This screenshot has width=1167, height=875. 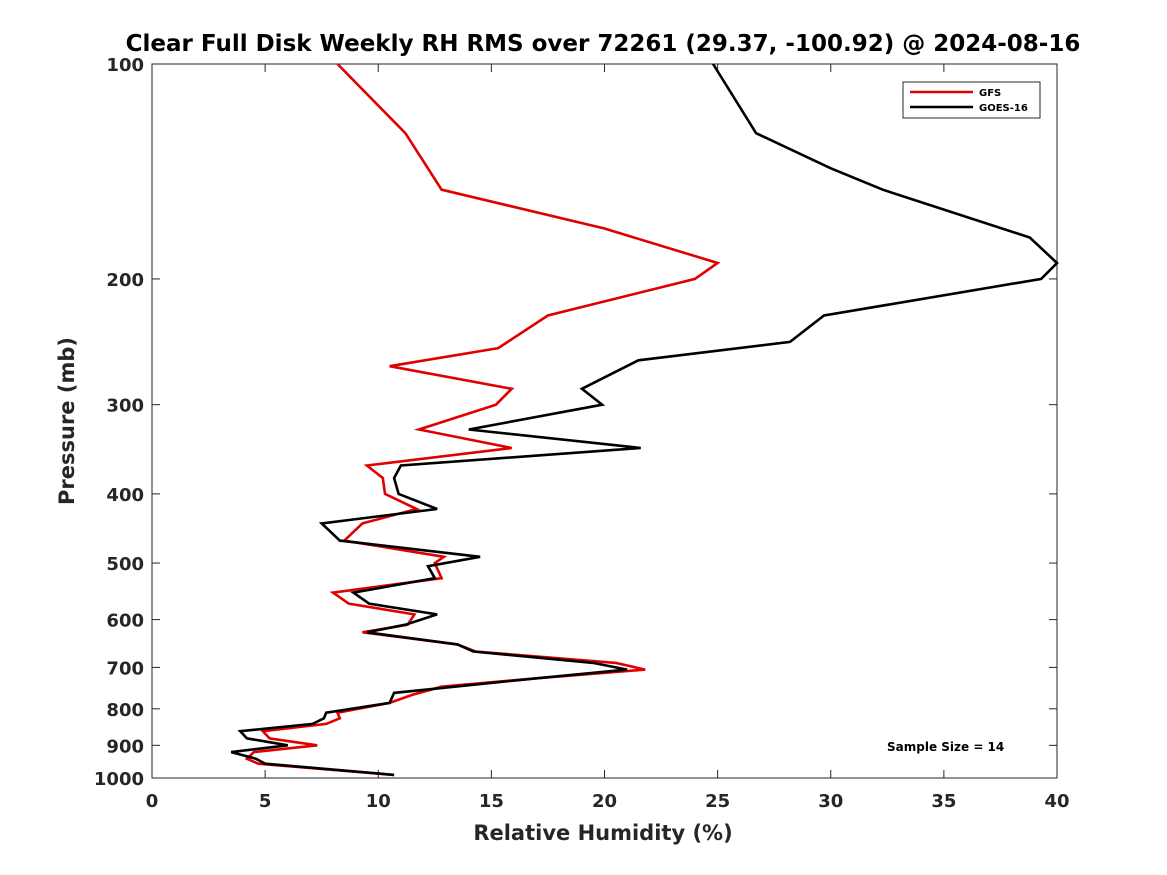 What do you see at coordinates (125, 668) in the screenshot?
I see `y-tick-label: 700` at bounding box center [125, 668].